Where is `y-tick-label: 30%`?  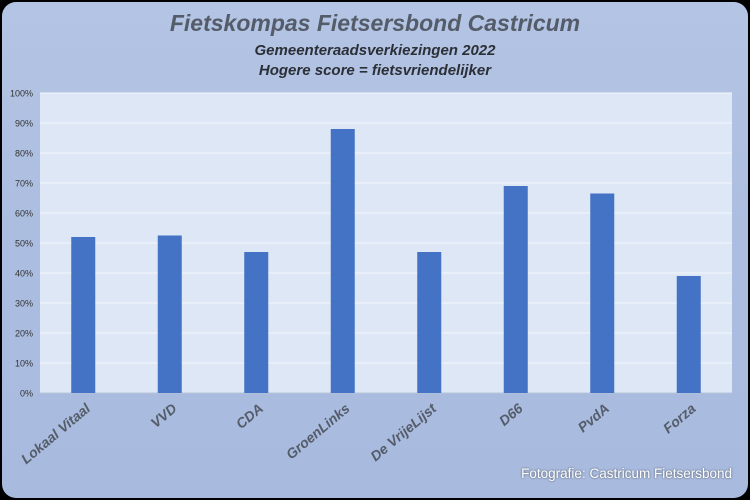 y-tick-label: 30% is located at coordinates (24, 304).